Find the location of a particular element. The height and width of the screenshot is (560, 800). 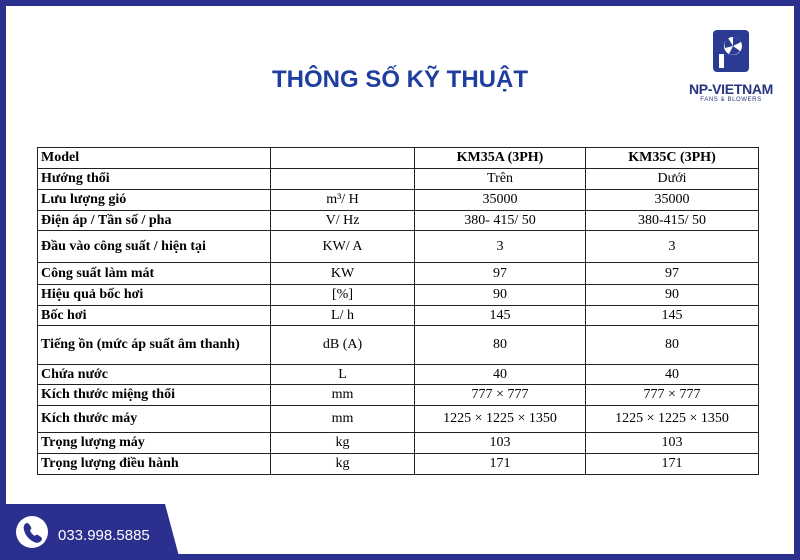

cell: L/ h is located at coordinates (342, 315).